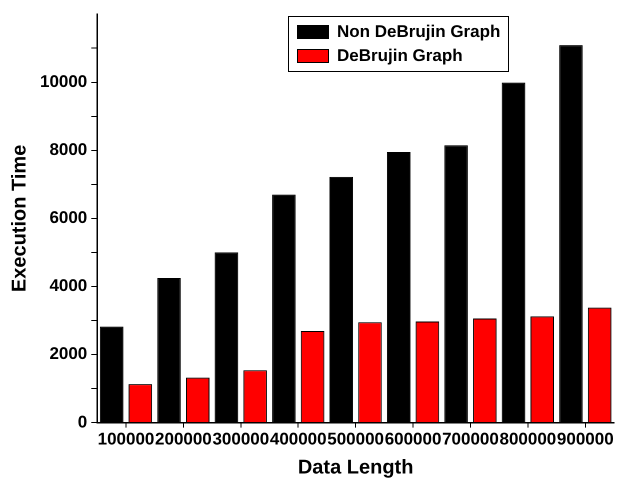 The height and width of the screenshot is (488, 628). I want to click on x-tick-label: 800000, so click(528, 438).